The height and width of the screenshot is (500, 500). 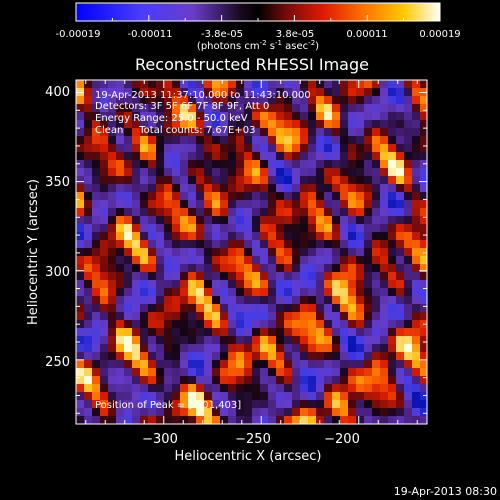 What do you see at coordinates (171, 118) in the screenshot?
I see `info-energy-range: Energy Range: 25.0 - 50.0 keV` at bounding box center [171, 118].